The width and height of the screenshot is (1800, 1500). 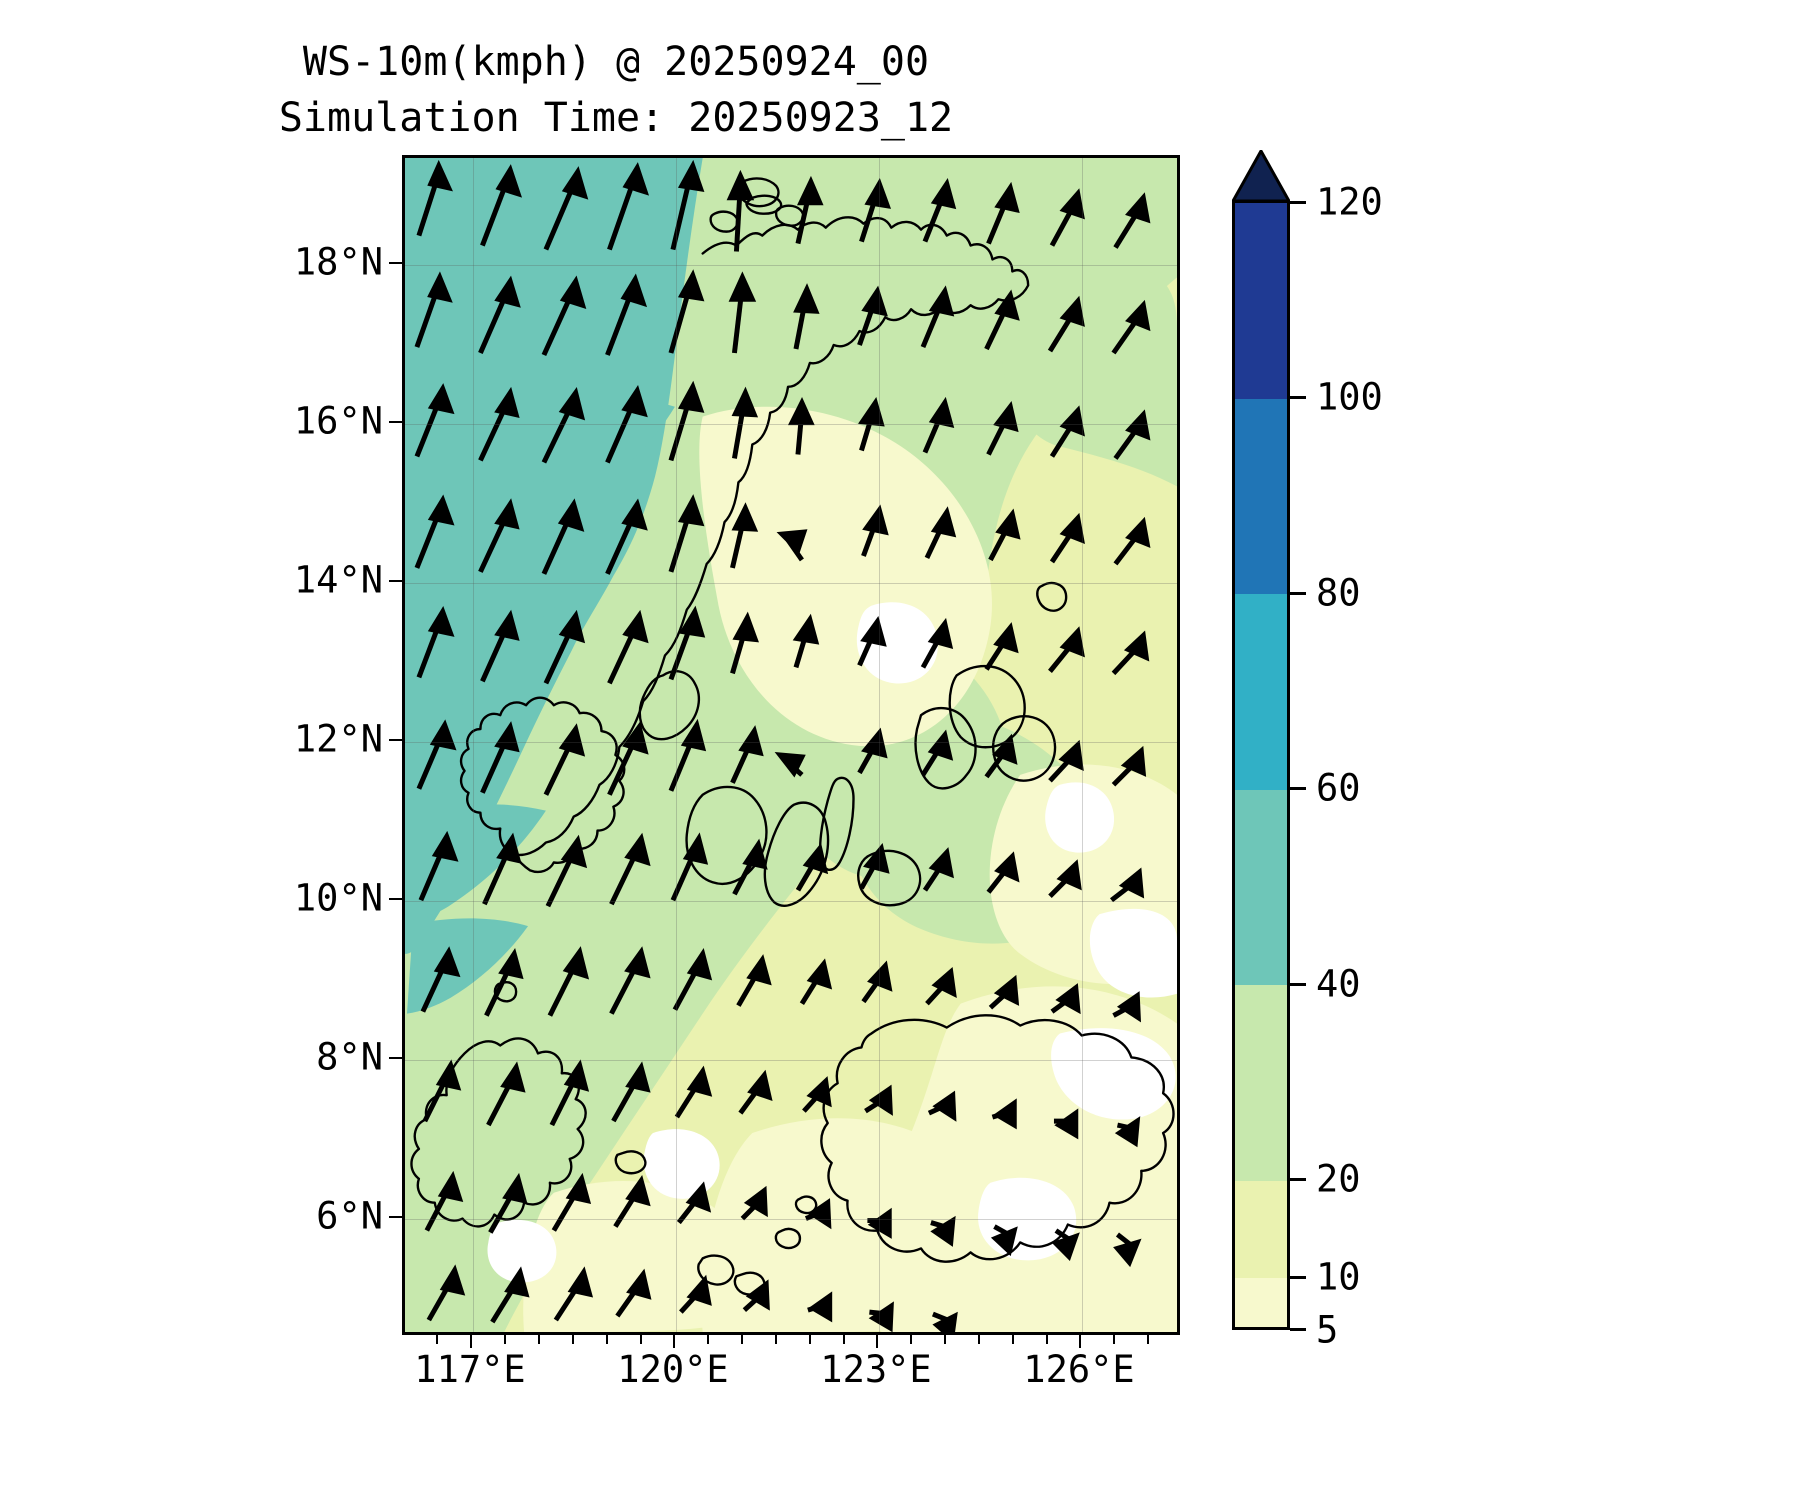 I want to click on colorbar-label-120: 120, so click(x=1349, y=202).